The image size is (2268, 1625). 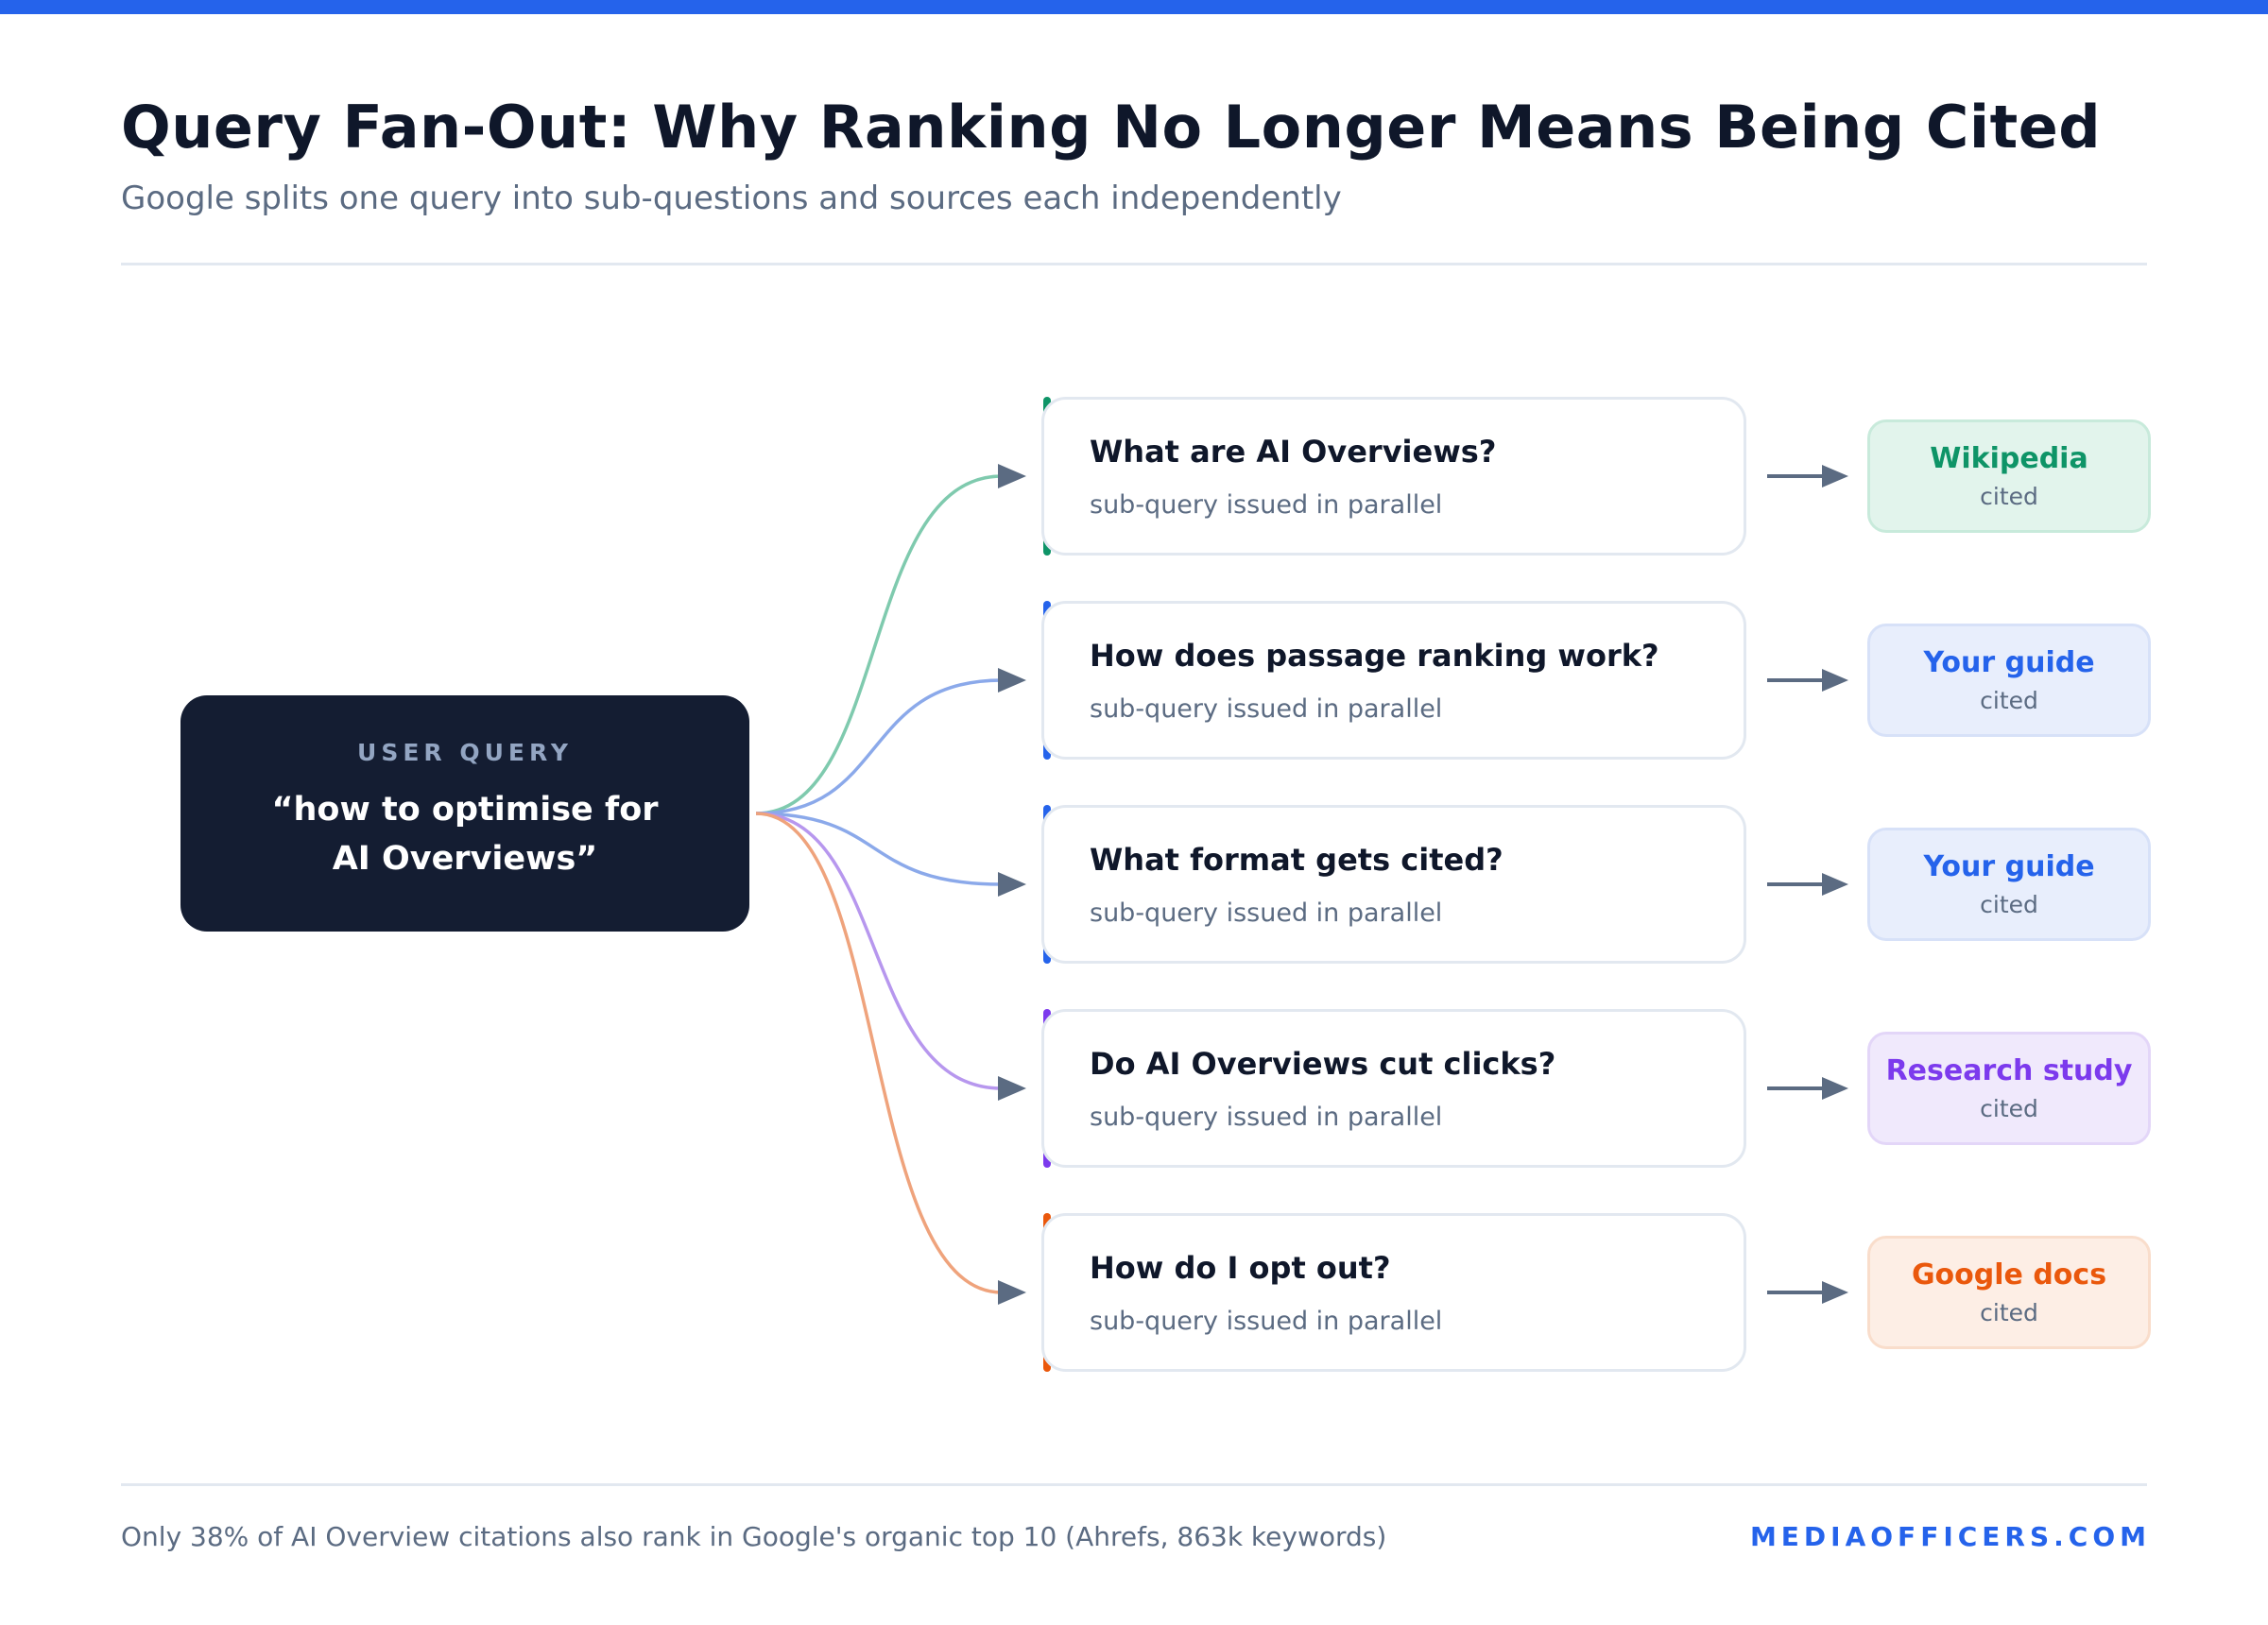 I want to click on user-query-text: “how to optimise for AI Overviews”, so click(x=465, y=834).